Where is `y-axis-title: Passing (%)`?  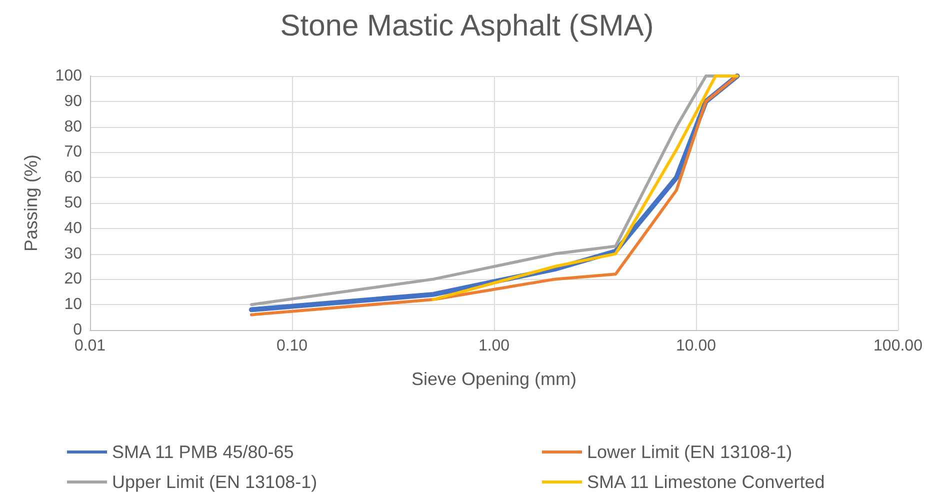 y-axis-title: Passing (%) is located at coordinates (31, 203).